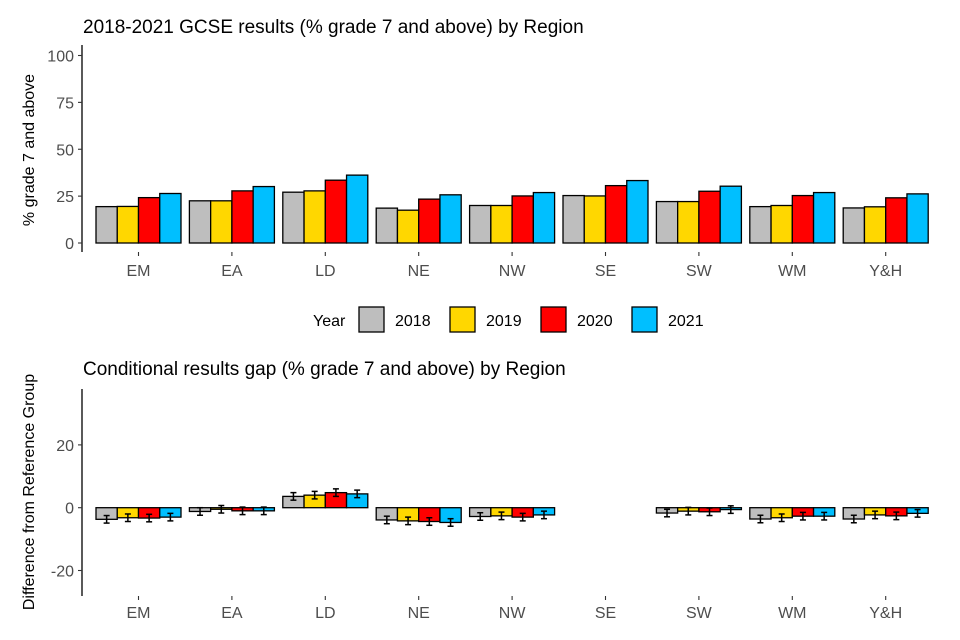 The height and width of the screenshot is (640, 960). Describe the element at coordinates (106, 224) in the screenshot. I see `top-bar-em-2018` at that location.